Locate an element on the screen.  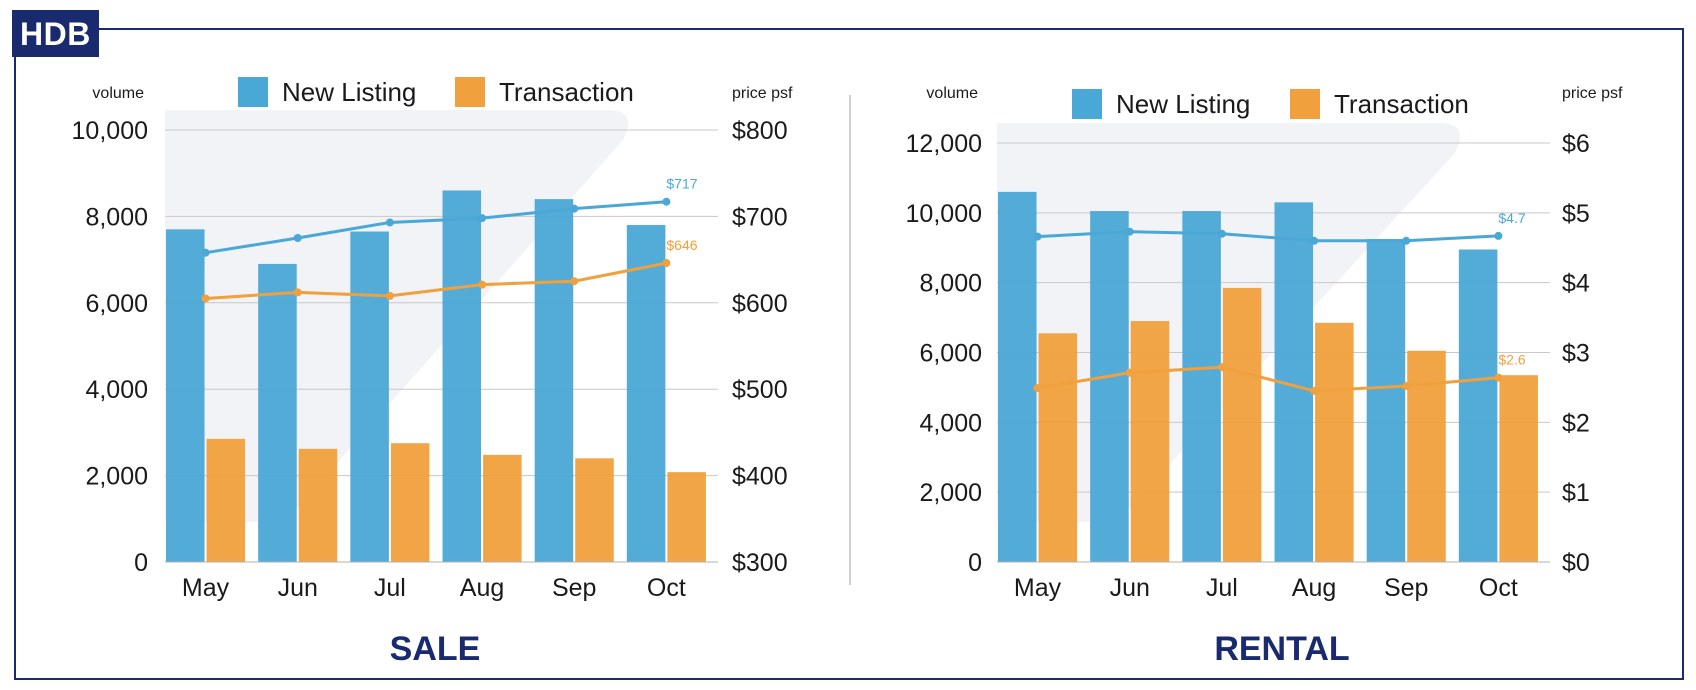
y-tick-label: 6,000 is located at coordinates (116, 304).